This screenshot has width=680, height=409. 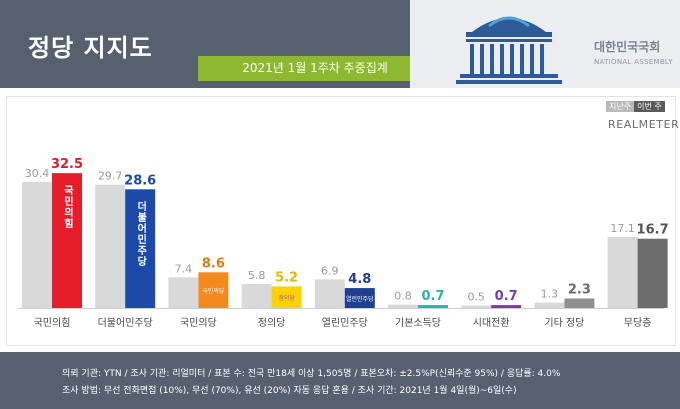 I want to click on assembly-logo-text: 대한민국국회, so click(x=627, y=47).